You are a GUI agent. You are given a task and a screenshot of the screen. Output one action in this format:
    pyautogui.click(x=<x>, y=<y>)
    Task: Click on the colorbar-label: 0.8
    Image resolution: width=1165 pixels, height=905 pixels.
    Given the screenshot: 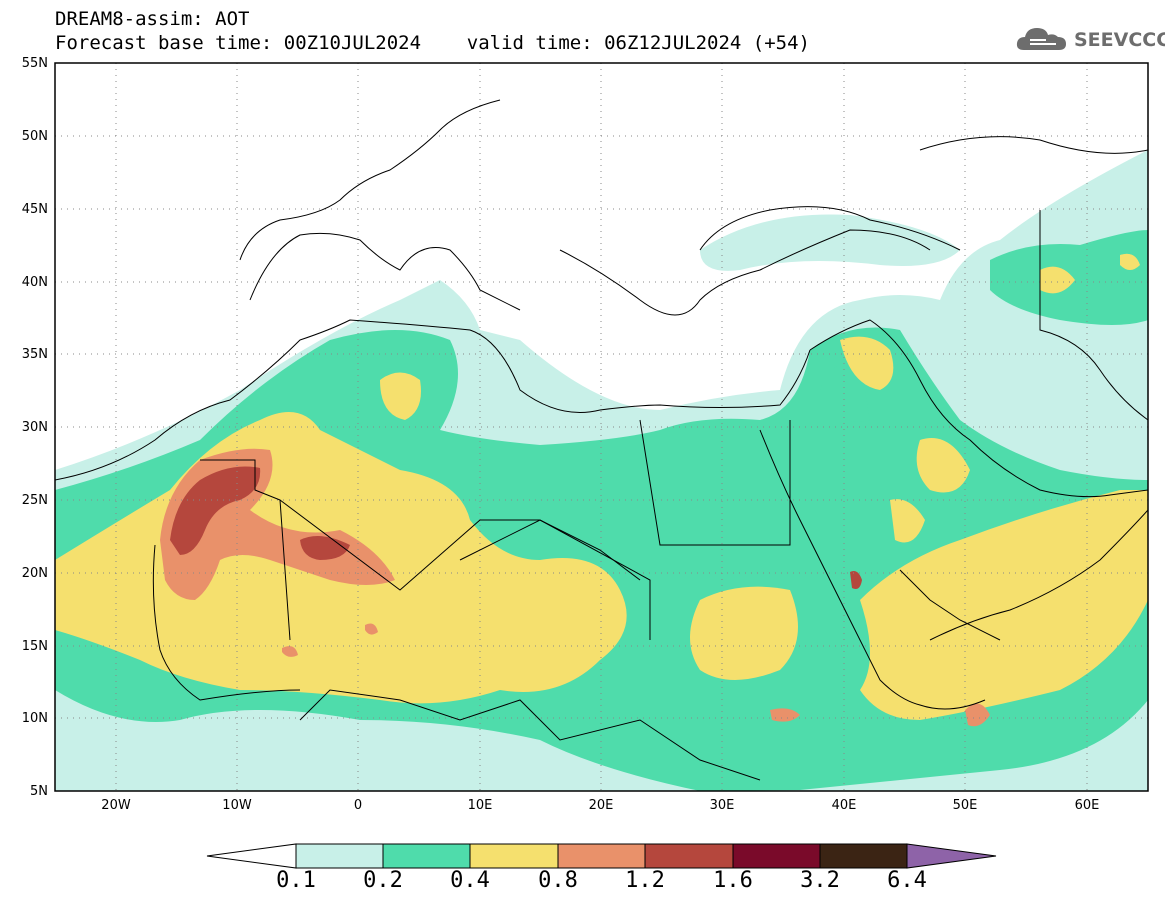 What is the action you would take?
    pyautogui.click(x=558, y=880)
    